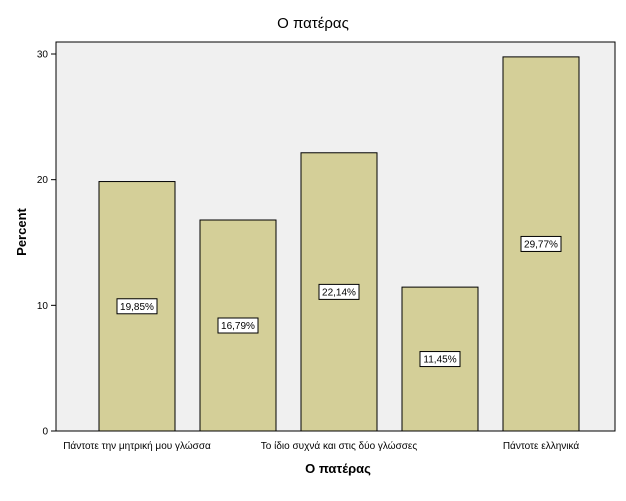 The image size is (626, 501). Describe the element at coordinates (137, 446) in the screenshot. I see `x-tick-label: Πάντοτε την μητρική μου γλώσσα` at that location.